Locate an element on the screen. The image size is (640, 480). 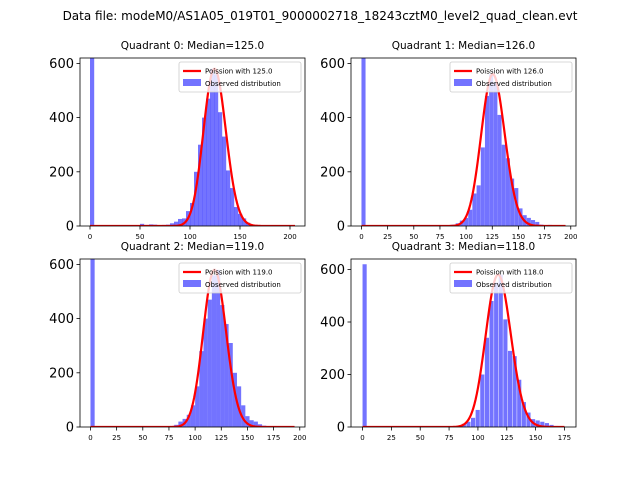
subplot-title: Quadrant 2: Median=119.0 is located at coordinates (192, 247).